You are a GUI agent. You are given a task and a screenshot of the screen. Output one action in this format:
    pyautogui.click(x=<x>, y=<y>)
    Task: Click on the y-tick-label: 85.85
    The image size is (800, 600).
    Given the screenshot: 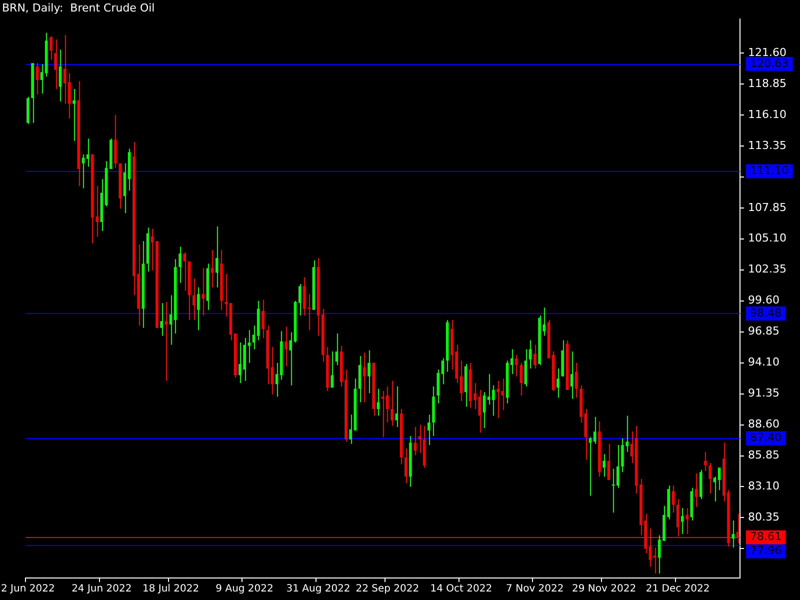 What is the action you would take?
    pyautogui.click(x=764, y=455)
    